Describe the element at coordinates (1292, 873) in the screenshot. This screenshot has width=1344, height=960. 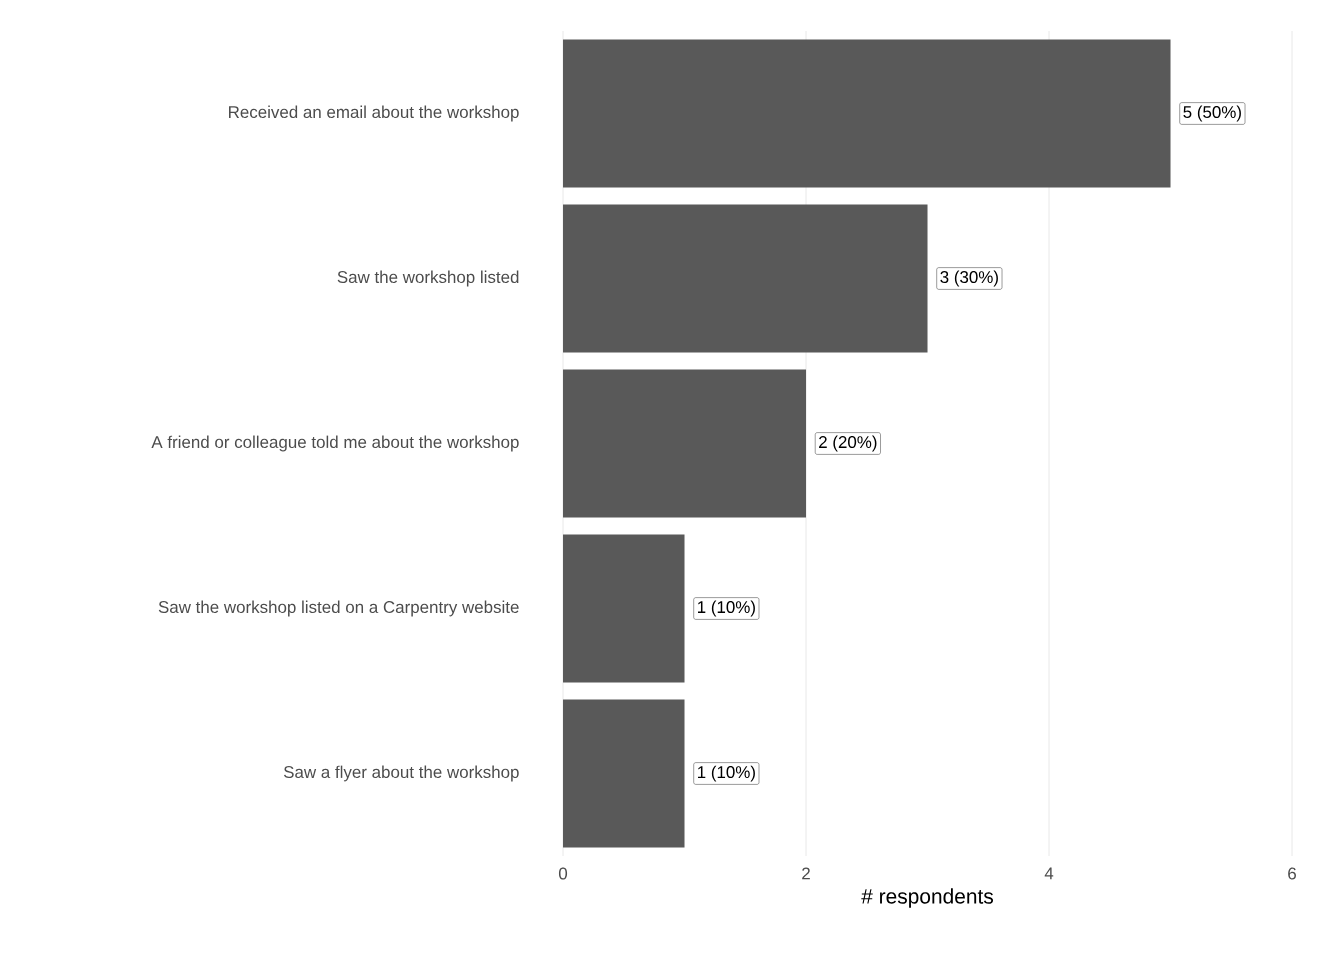
I see `x-tick-label: 6` at that location.